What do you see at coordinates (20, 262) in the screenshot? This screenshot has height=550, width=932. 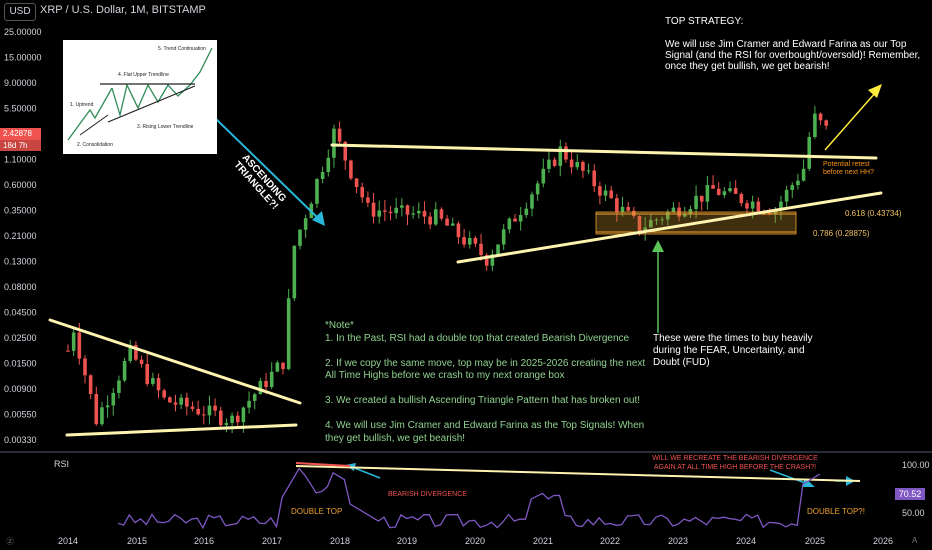 I see `price-axis-label: 0.13000` at bounding box center [20, 262].